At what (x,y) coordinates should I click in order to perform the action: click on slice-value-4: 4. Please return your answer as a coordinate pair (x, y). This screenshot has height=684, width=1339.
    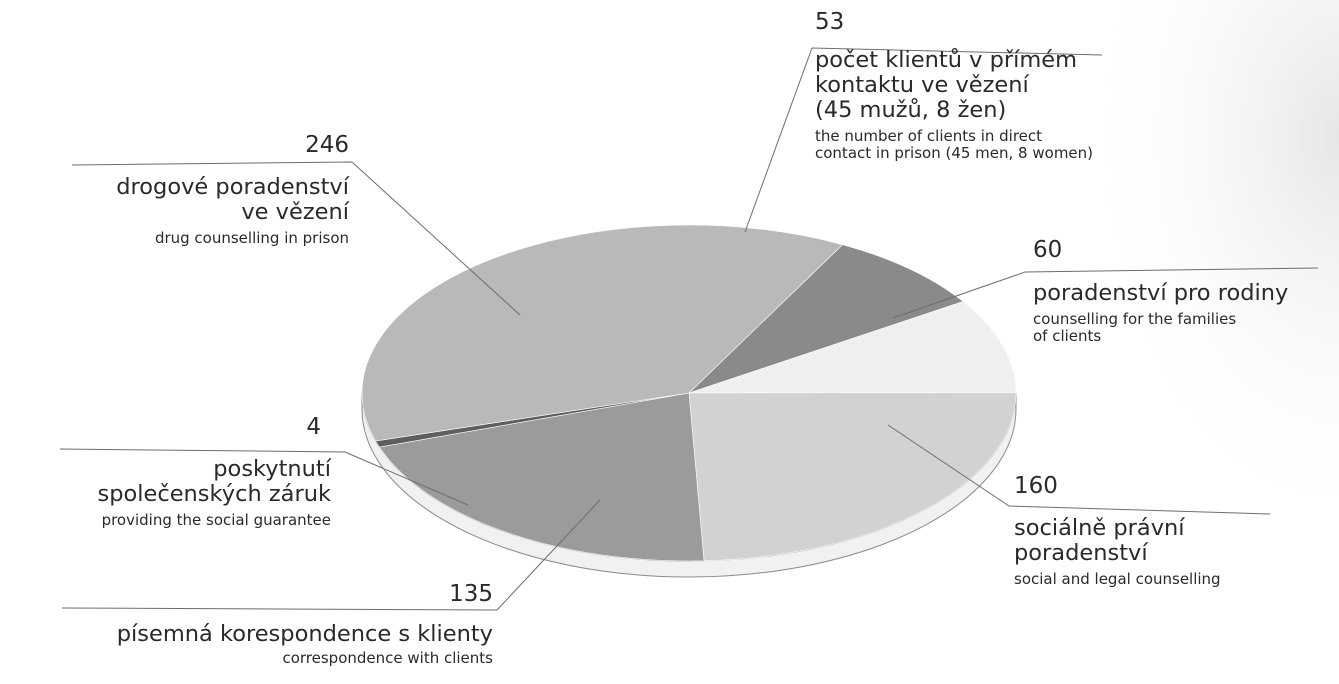
    Looking at the image, I should click on (313, 427).